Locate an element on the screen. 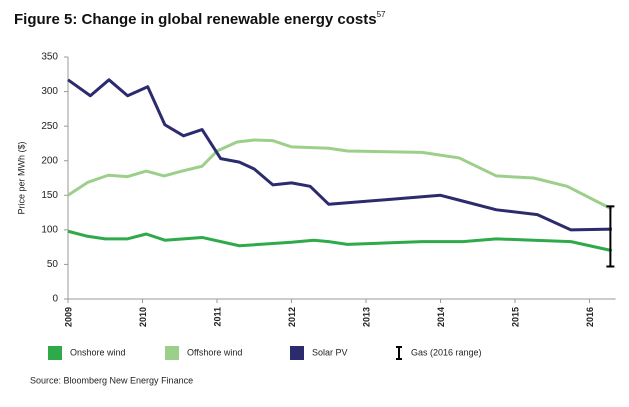  y-tick-label: 0 is located at coordinates (55, 299).